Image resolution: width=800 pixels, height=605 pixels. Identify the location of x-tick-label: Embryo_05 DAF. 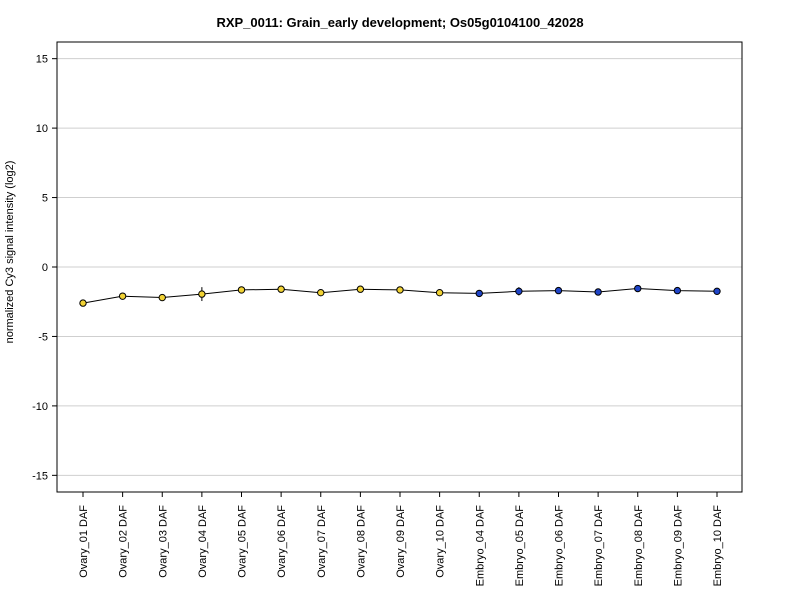
(520, 546).